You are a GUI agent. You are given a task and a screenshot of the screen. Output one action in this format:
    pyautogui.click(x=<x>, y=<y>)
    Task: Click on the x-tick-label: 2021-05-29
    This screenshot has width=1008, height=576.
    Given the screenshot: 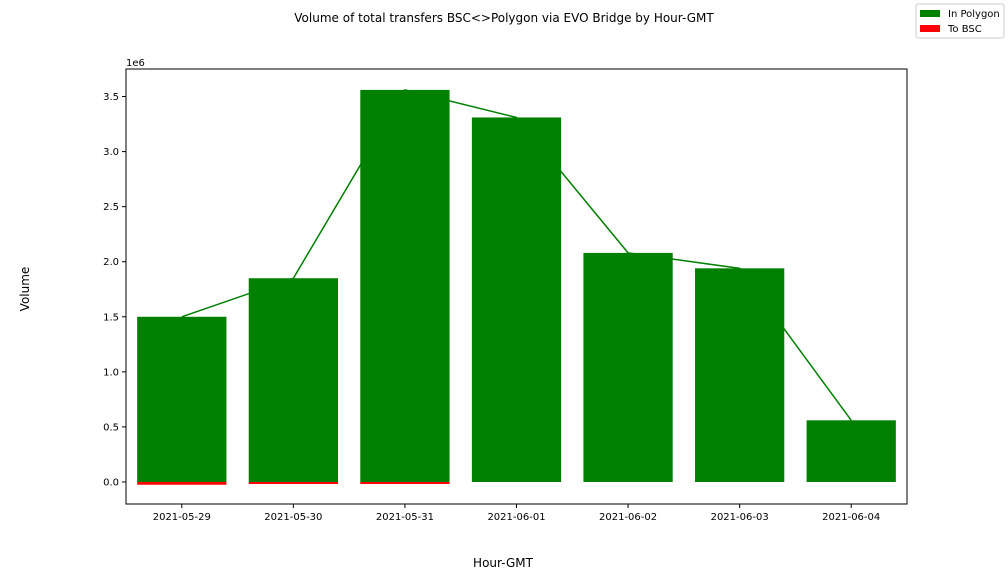 What is the action you would take?
    pyautogui.click(x=182, y=517)
    